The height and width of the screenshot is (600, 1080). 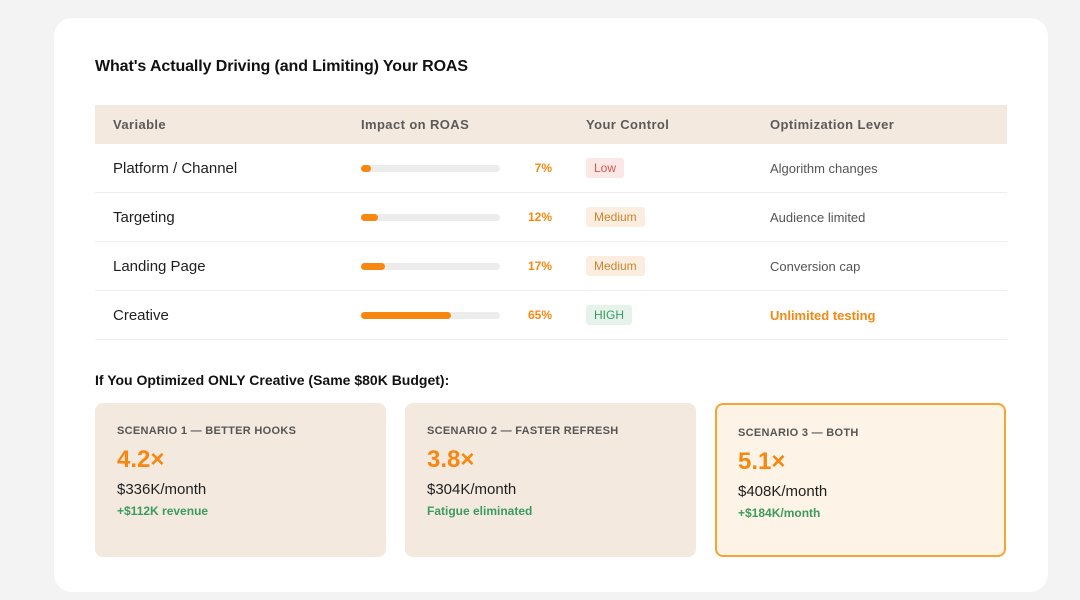 I want to click on header-lever: Optimization Lever, so click(x=832, y=124).